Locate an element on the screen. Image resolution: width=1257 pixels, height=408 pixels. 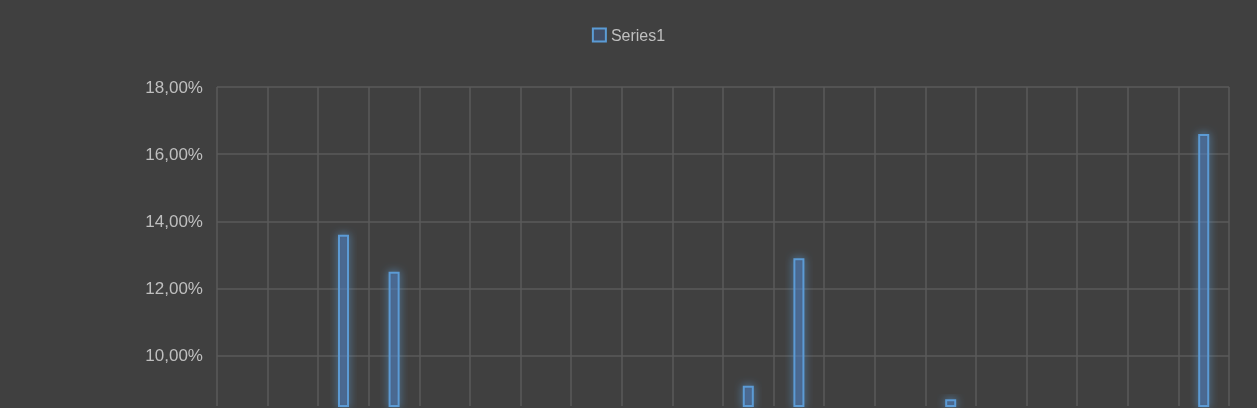
legend-label: Series1 is located at coordinates (638, 35).